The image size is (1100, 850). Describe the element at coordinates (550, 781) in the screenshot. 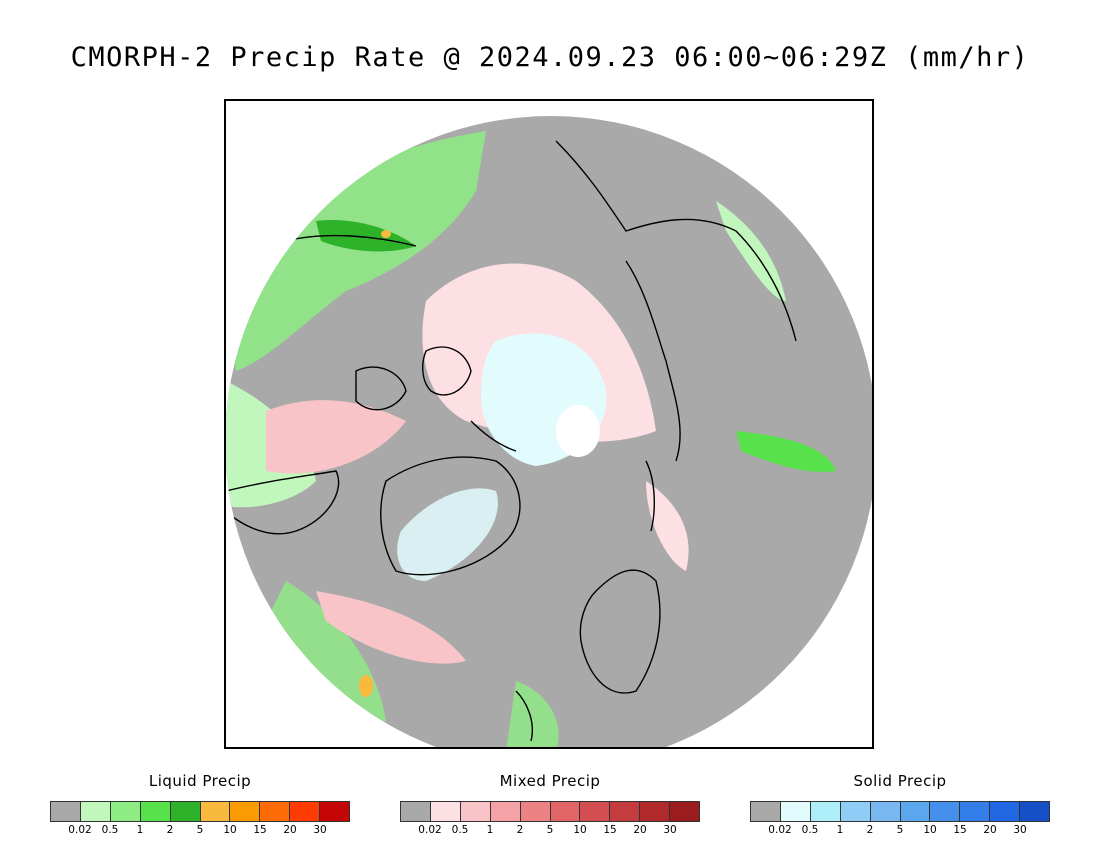

I see `legend-title: Mixed Precip` at that location.